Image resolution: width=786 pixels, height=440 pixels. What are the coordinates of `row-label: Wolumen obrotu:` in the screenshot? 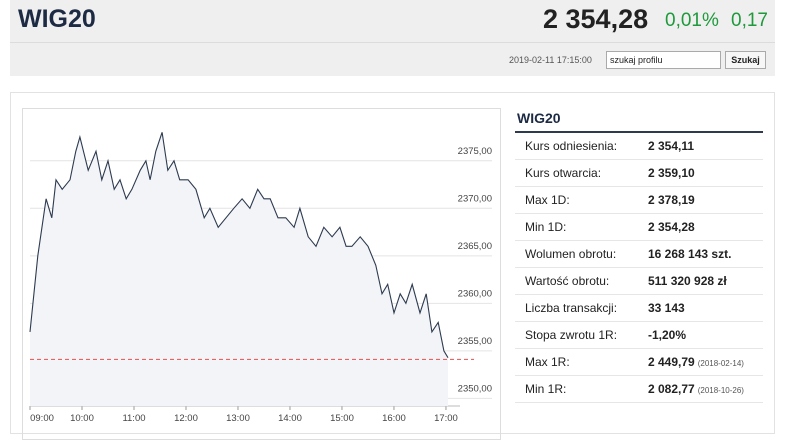 It's located at (571, 254).